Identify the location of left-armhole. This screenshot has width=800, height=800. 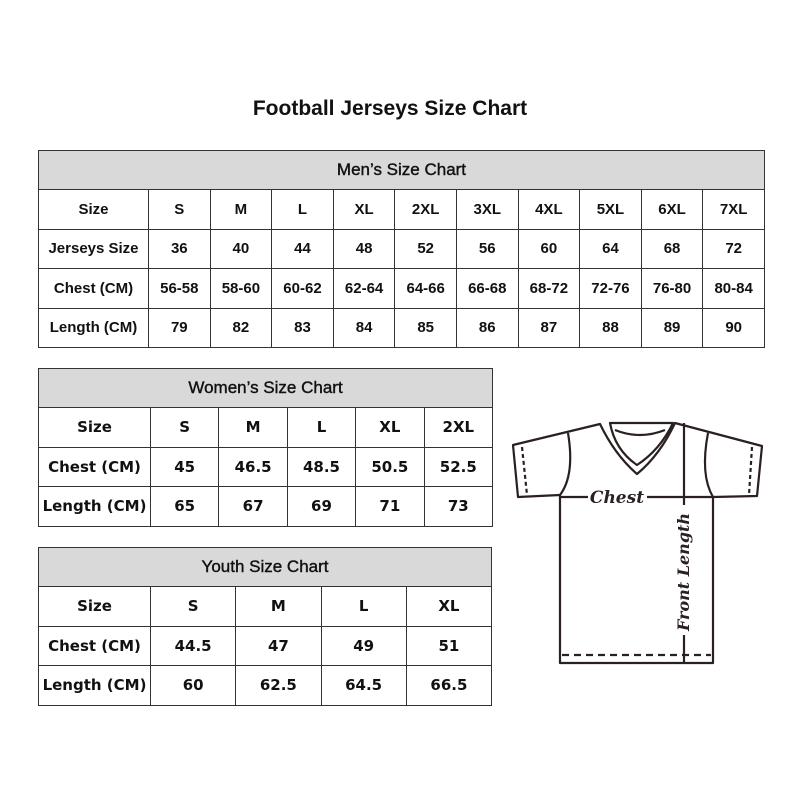
(565, 464).